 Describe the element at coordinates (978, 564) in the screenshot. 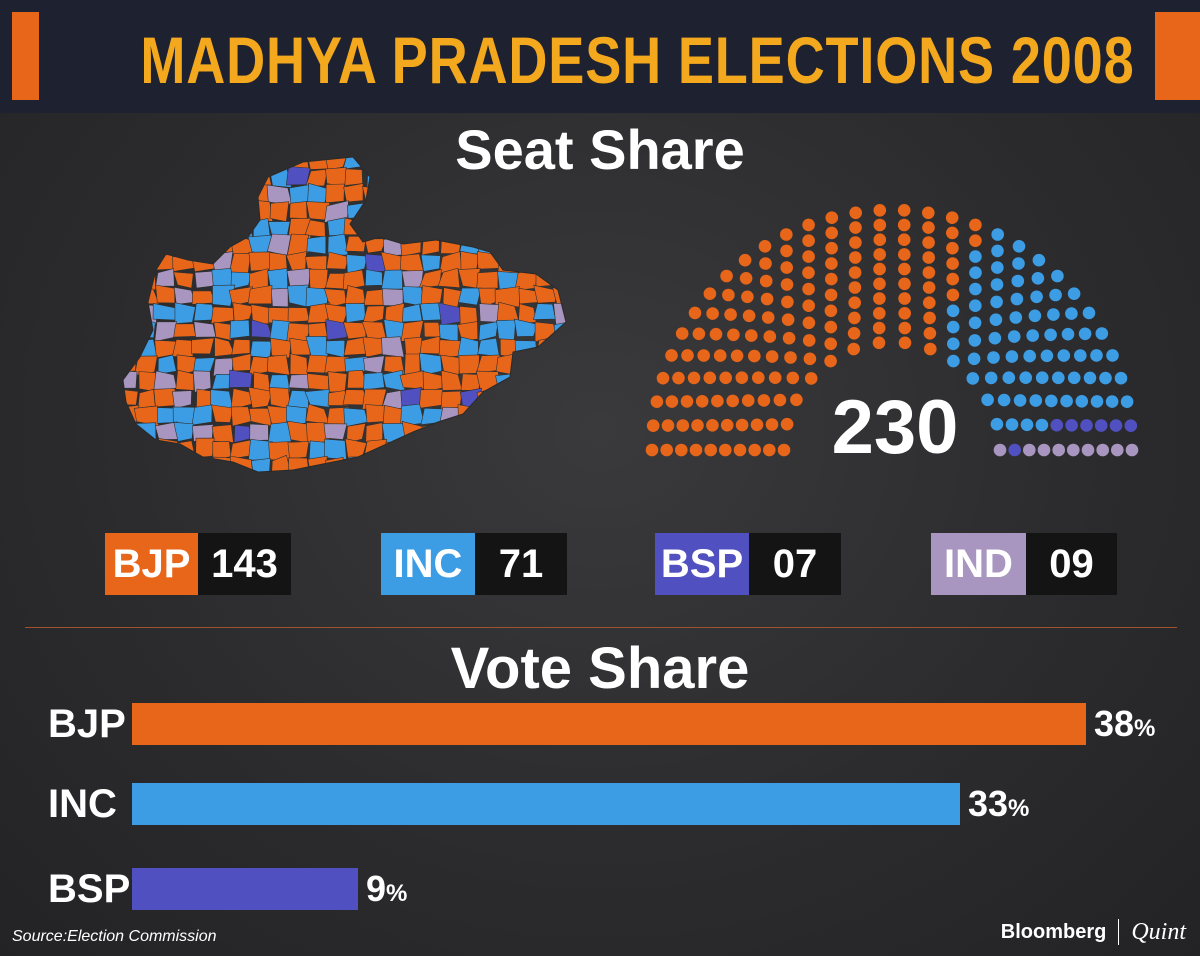

I see `seat-label-ind: IND` at that location.